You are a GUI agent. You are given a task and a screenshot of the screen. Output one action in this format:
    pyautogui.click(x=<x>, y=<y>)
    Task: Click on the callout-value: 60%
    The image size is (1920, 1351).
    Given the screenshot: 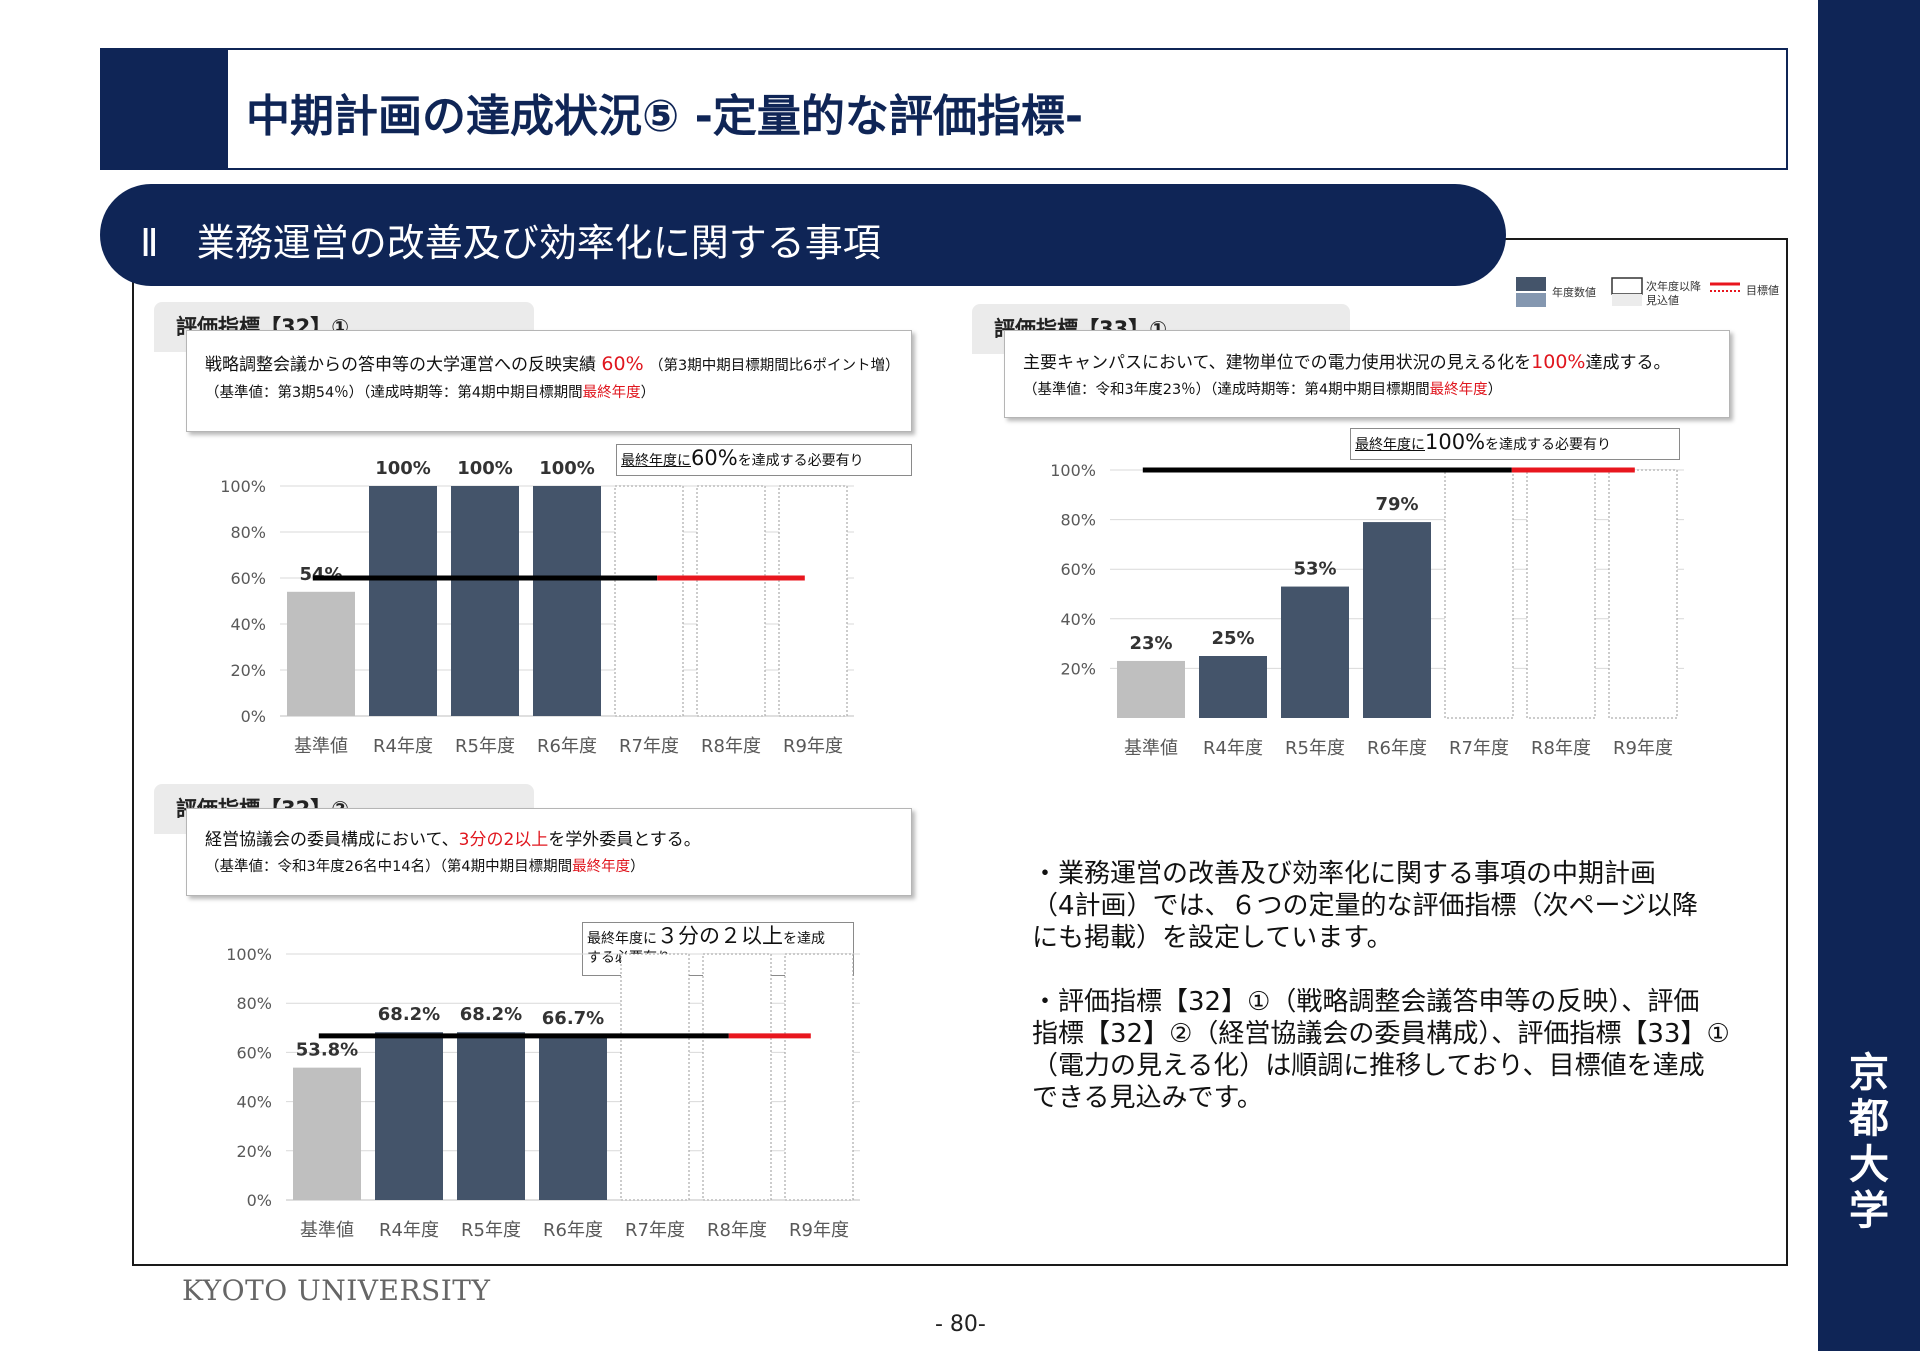 What is the action you would take?
    pyautogui.click(x=714, y=458)
    